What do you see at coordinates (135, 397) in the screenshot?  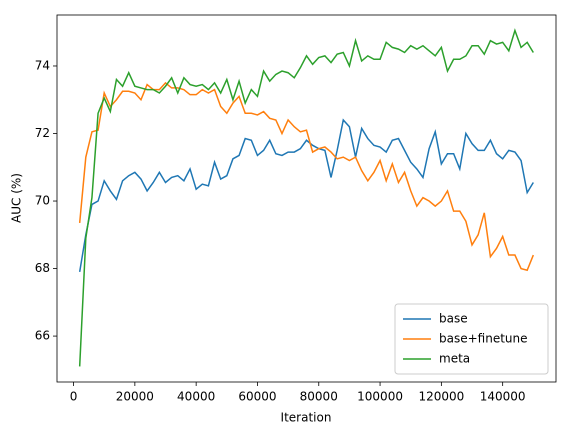 I see `x-tick-label: 20000` at bounding box center [135, 397].